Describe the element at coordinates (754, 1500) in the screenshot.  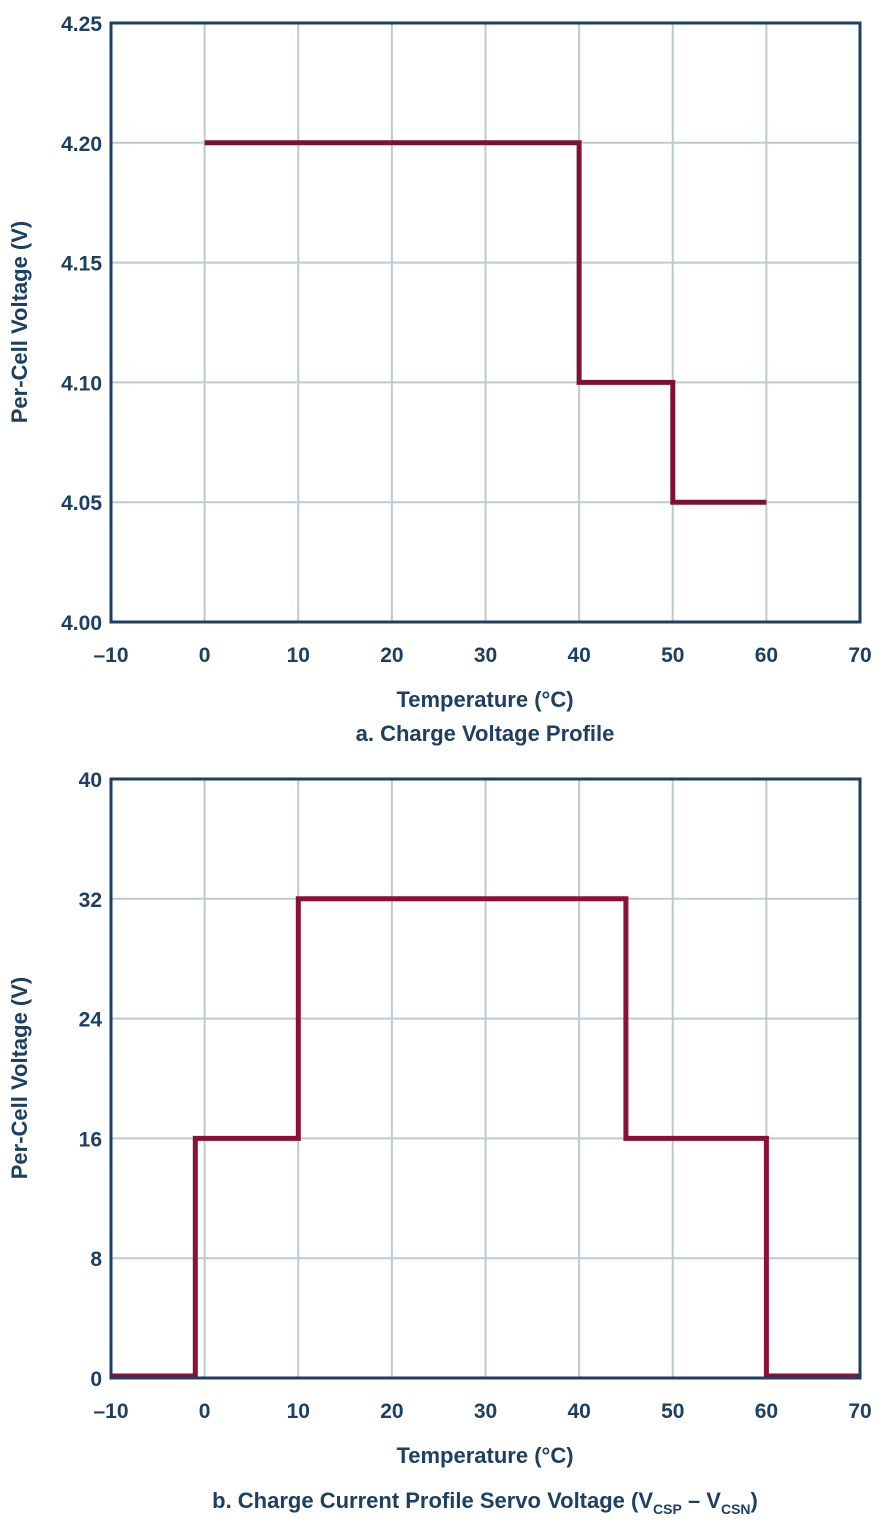
I see `chart-b-caption-end: )` at that location.